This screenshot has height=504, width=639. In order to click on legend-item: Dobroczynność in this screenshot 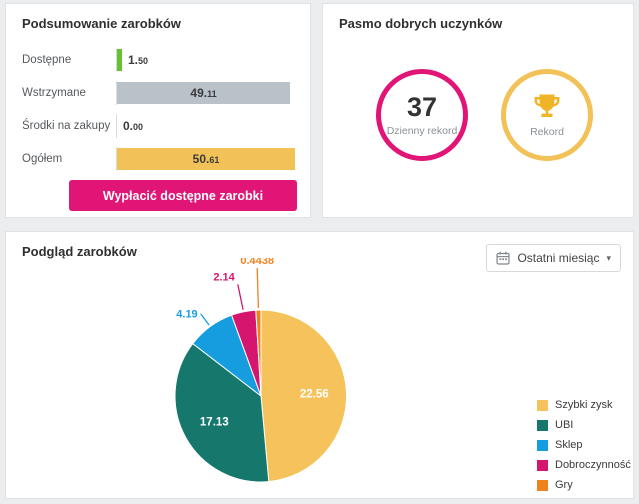, I will do `click(584, 465)`.